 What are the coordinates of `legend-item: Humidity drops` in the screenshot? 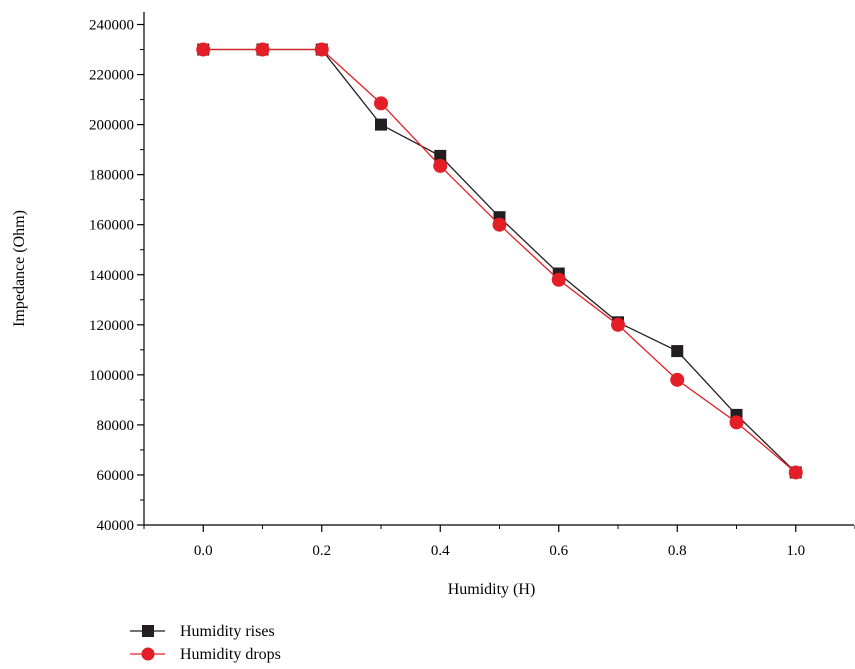 It's located at (205, 654).